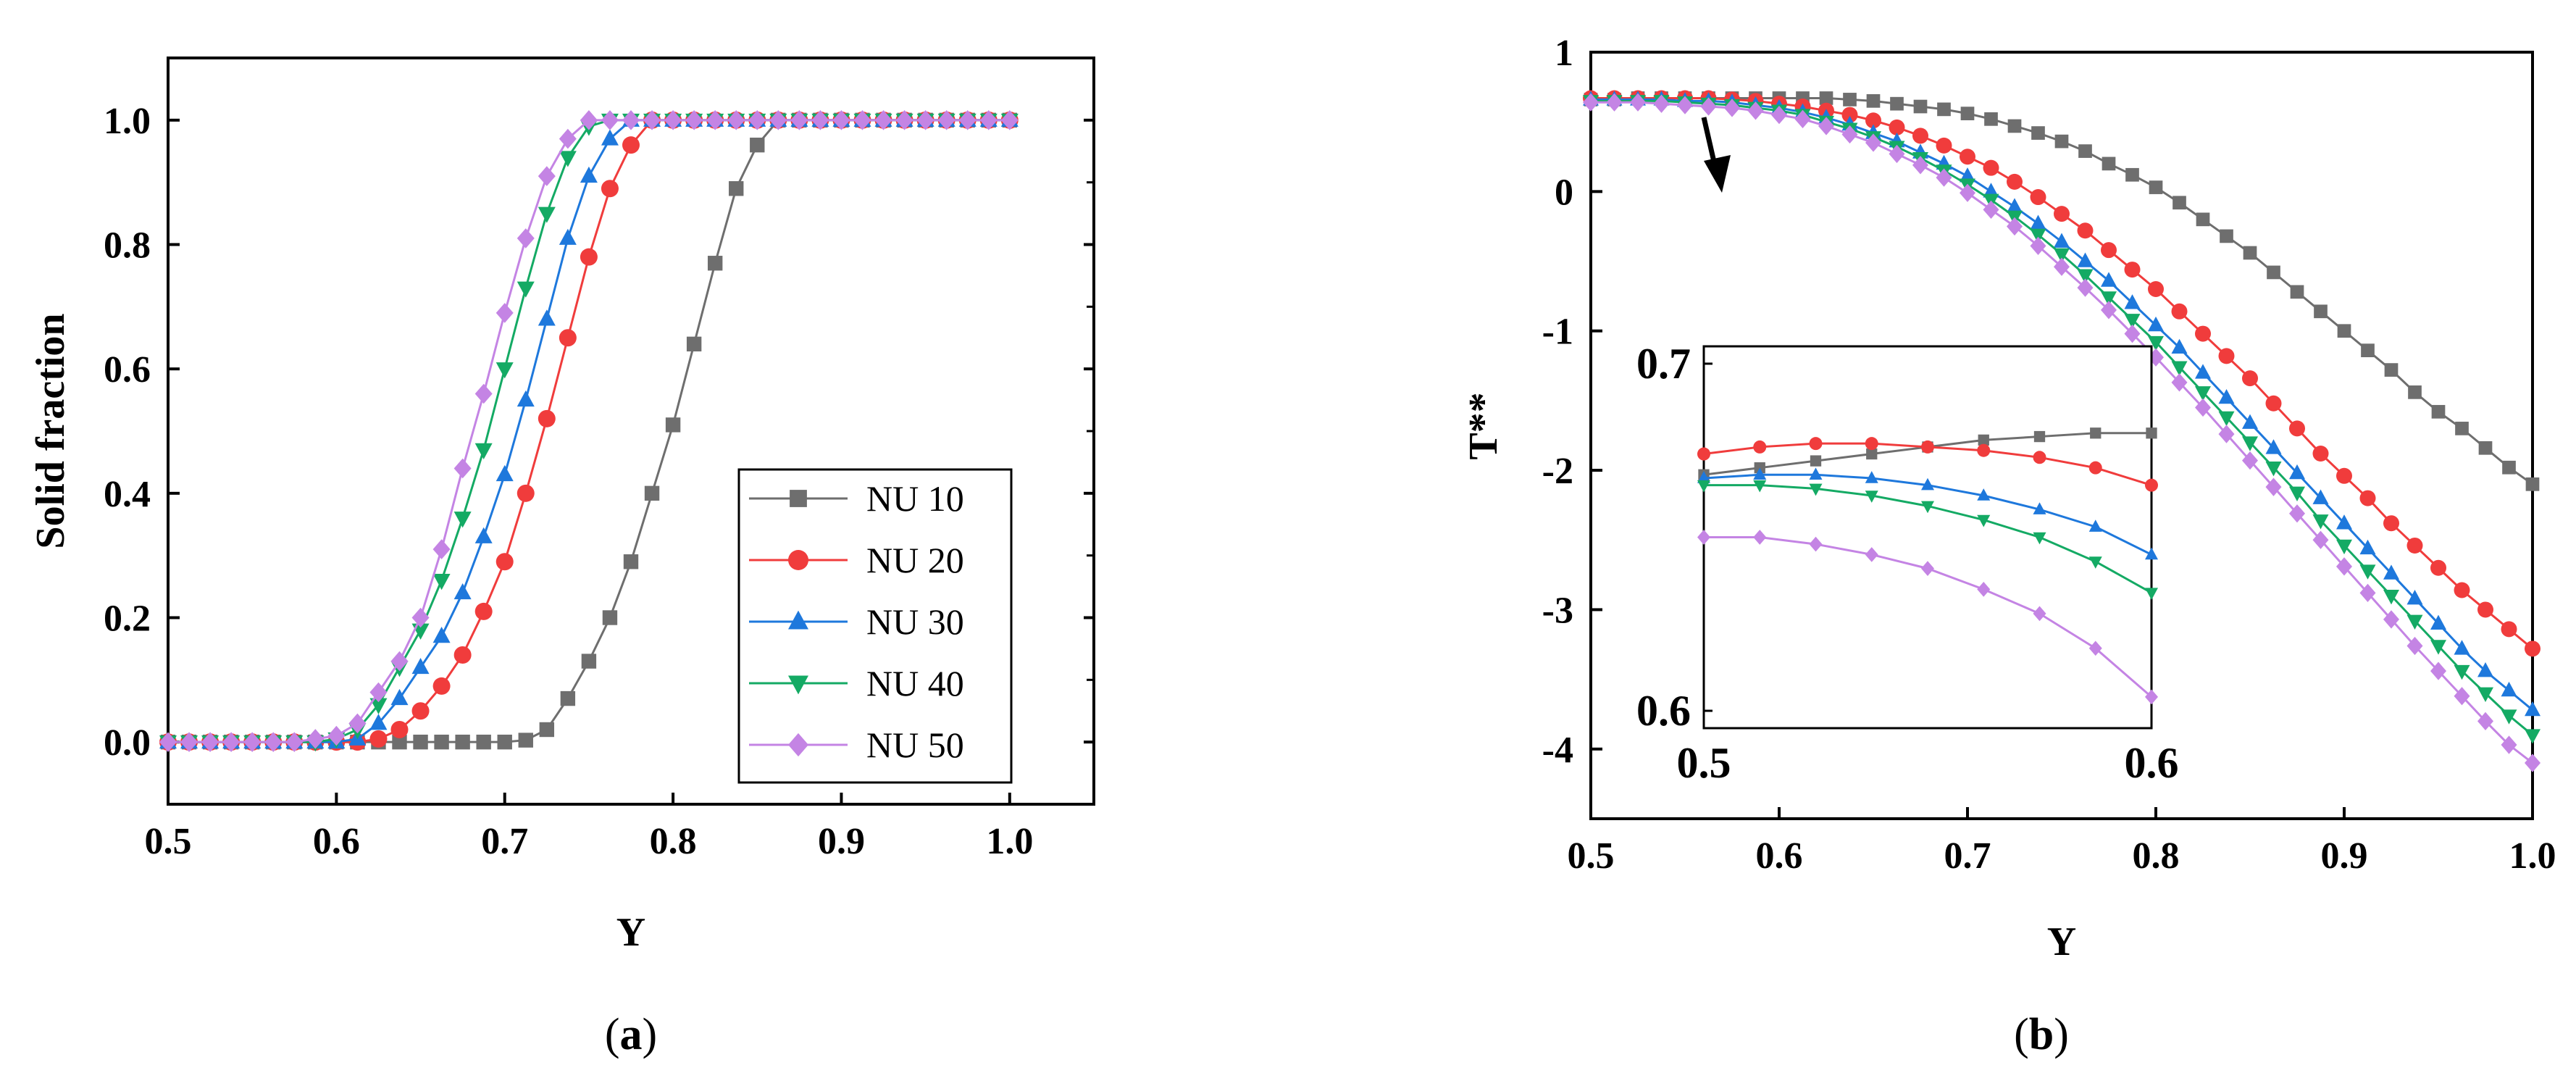 The height and width of the screenshot is (1081, 2576). I want to click on inset-x-tick-label: 0.5, so click(1704, 763).